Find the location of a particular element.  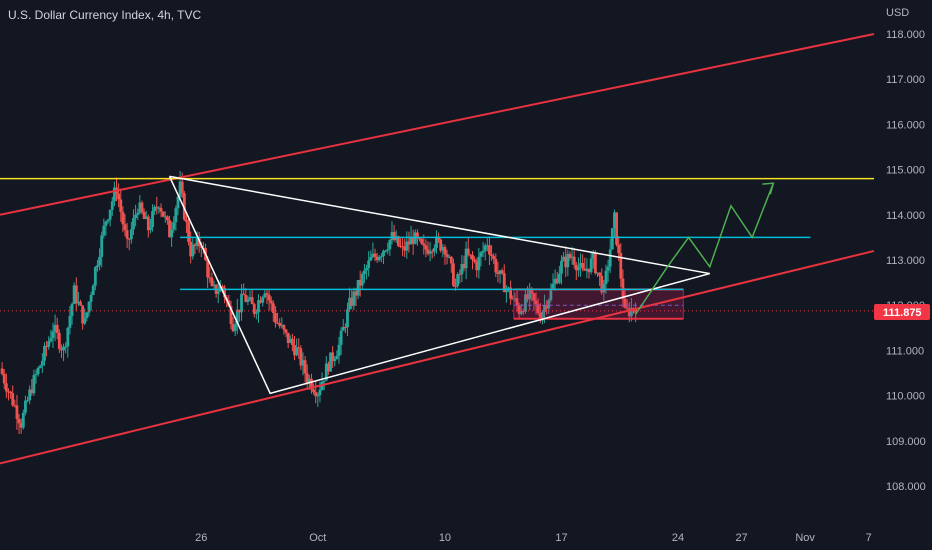

y-tick-label: 113.000 is located at coordinates (905, 261).